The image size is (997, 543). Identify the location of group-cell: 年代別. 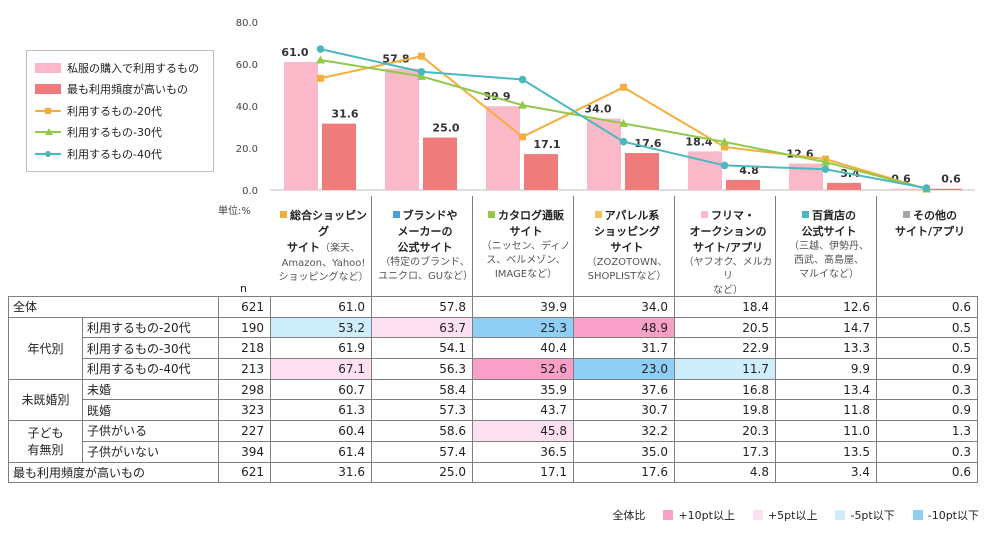
(45, 348).